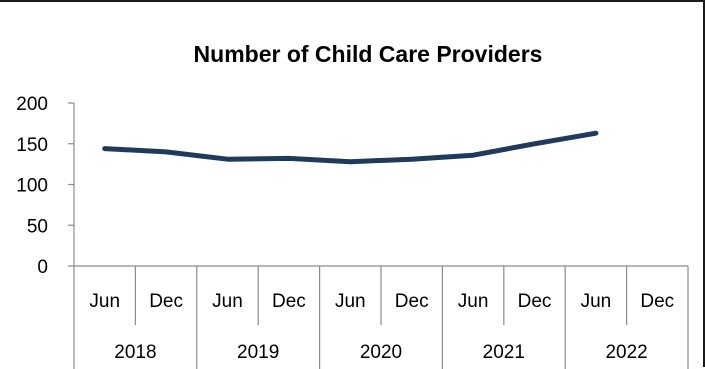 This screenshot has width=705, height=369. What do you see at coordinates (32, 186) in the screenshot?
I see `y-tick-label: 100` at bounding box center [32, 186].